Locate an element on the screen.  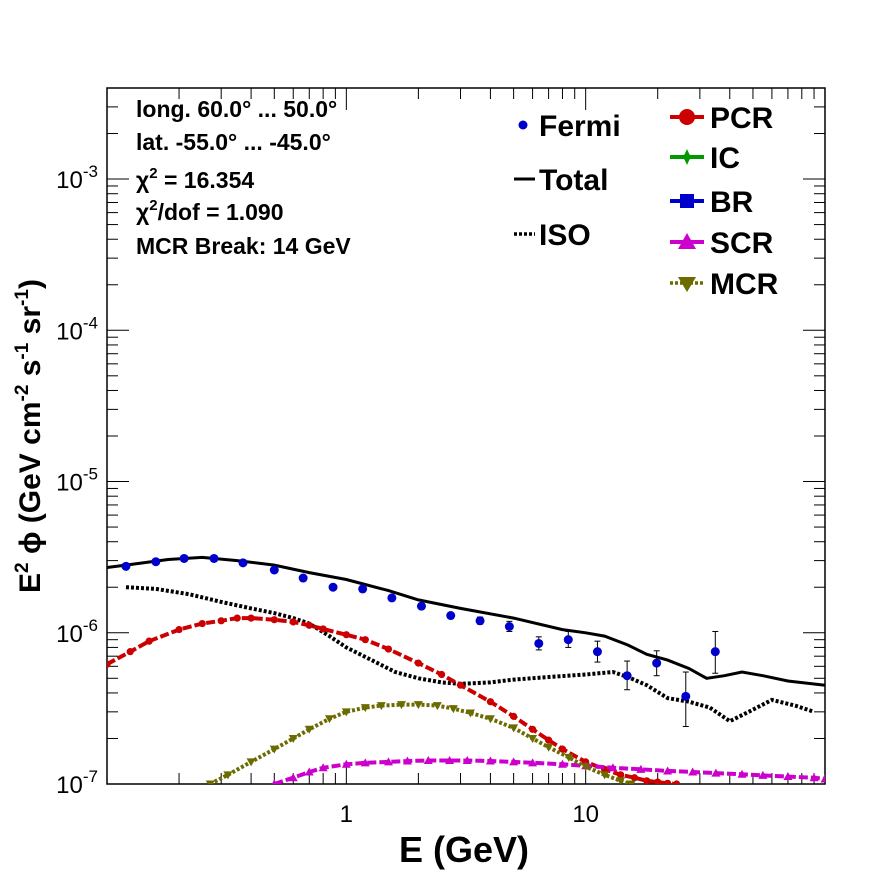
legend-marker-scr is located at coordinates (687, 241).